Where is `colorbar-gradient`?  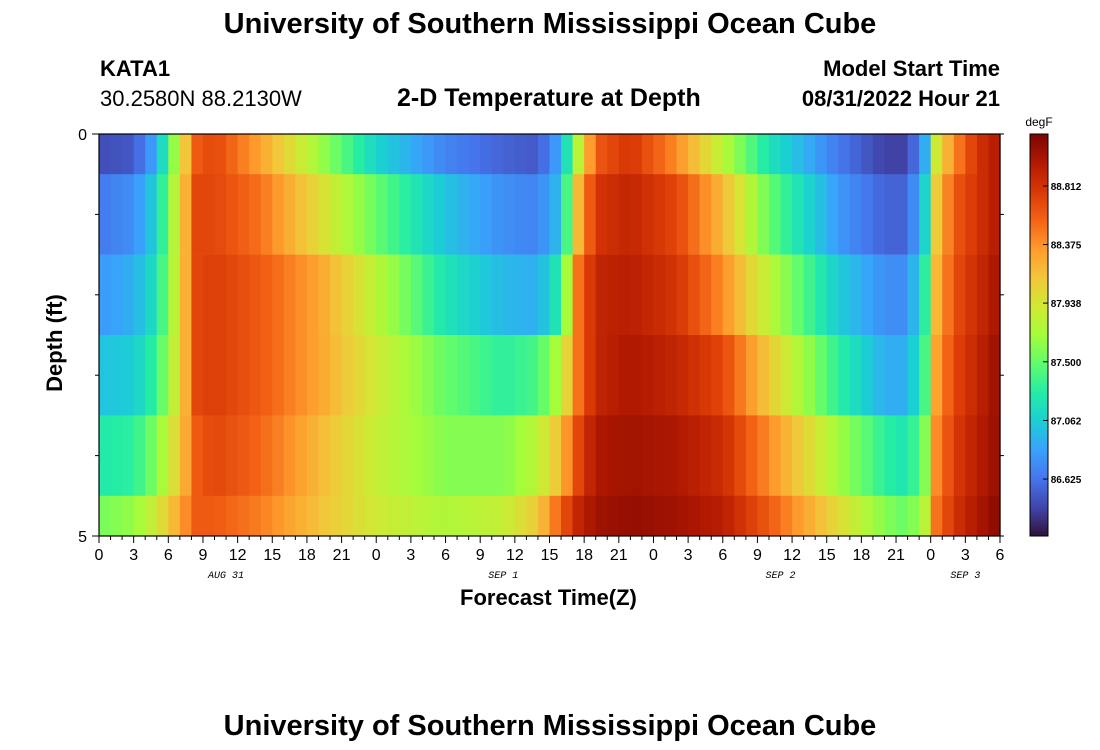
colorbar-gradient is located at coordinates (1039, 335).